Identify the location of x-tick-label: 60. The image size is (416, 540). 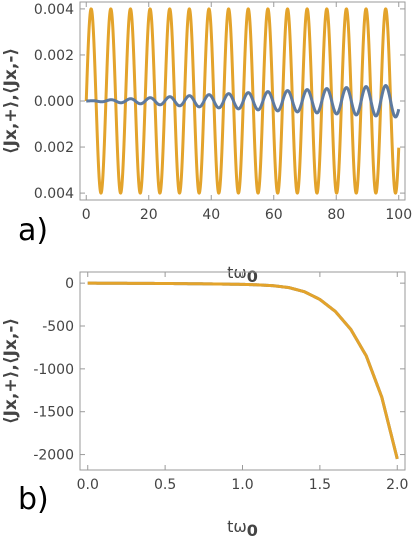
(274, 215).